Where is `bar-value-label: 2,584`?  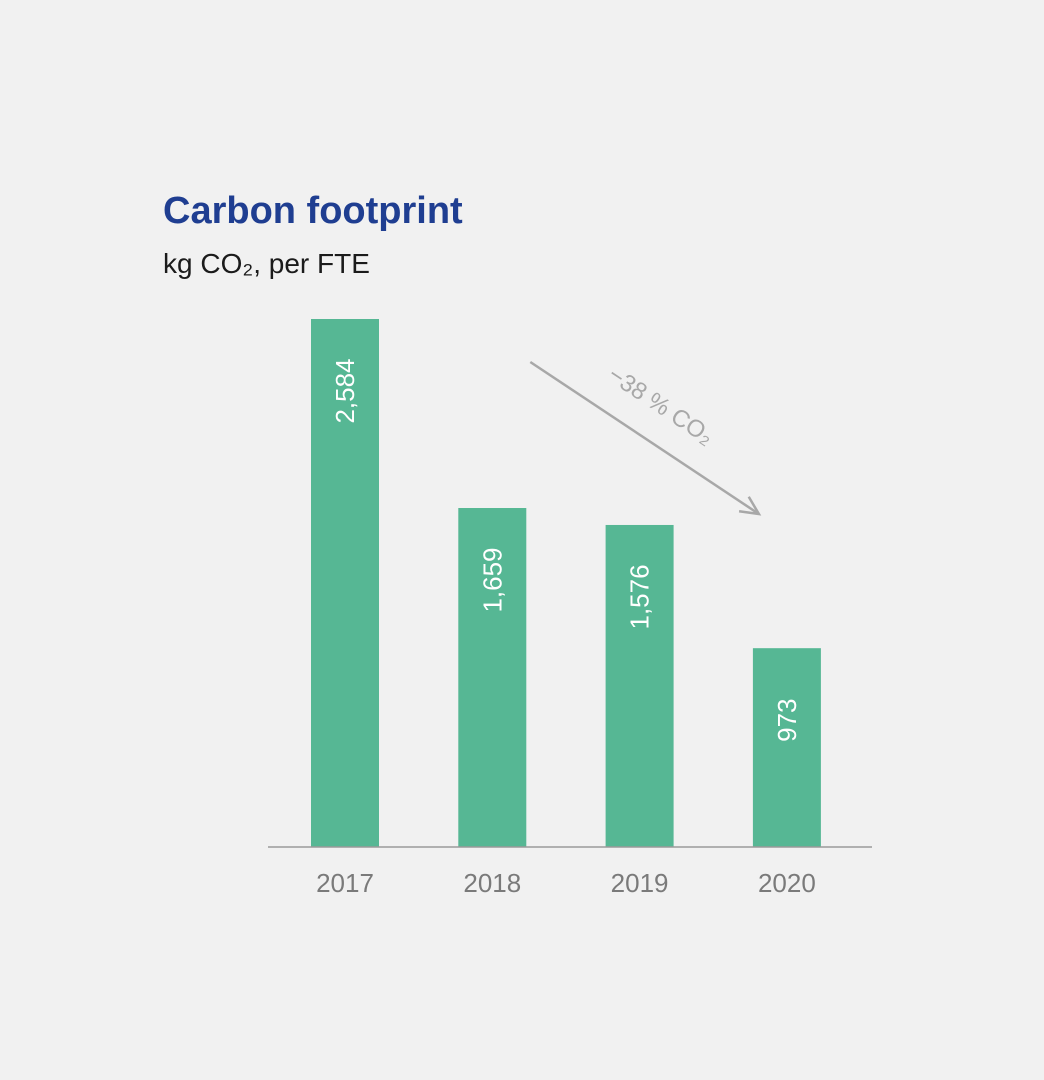
bar-value-label: 2,584 is located at coordinates (345, 390).